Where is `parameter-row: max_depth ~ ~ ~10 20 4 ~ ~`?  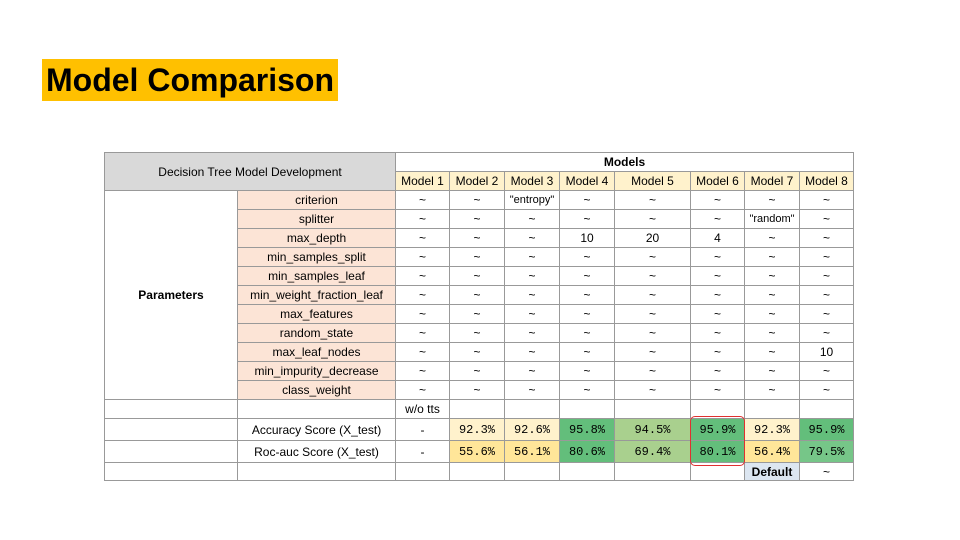 parameter-row: max_depth ~ ~ ~10 20 4 ~ ~ is located at coordinates (479, 238).